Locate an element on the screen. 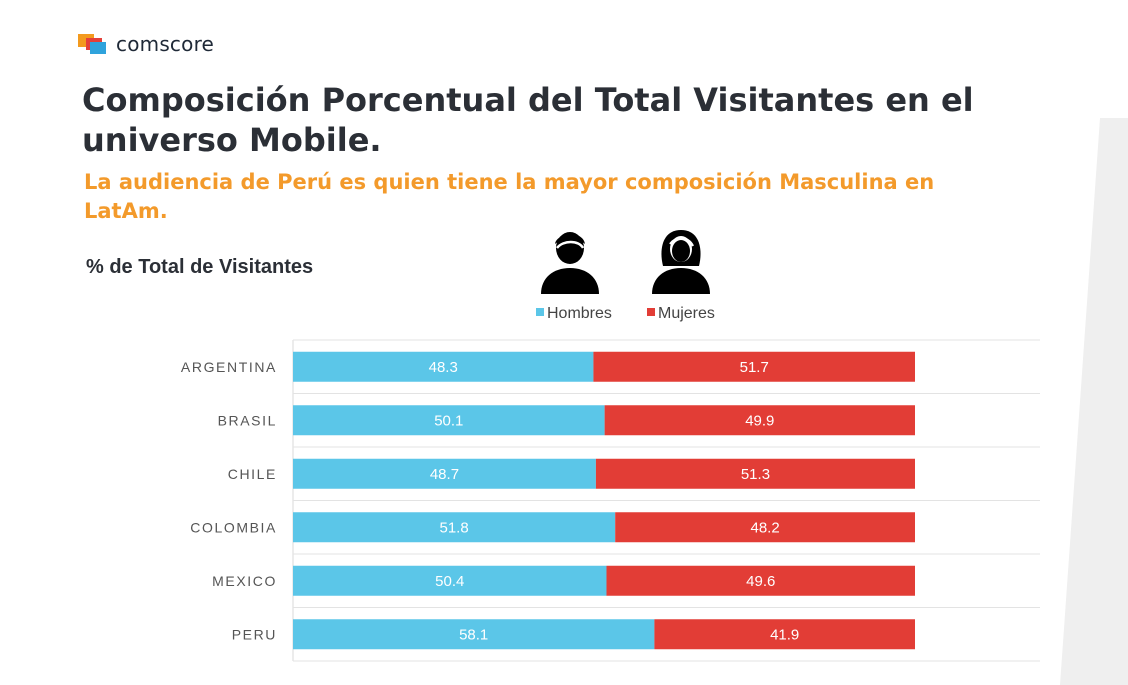 The image size is (1128, 685). category-label-mexico: MEXICO is located at coordinates (244, 581).